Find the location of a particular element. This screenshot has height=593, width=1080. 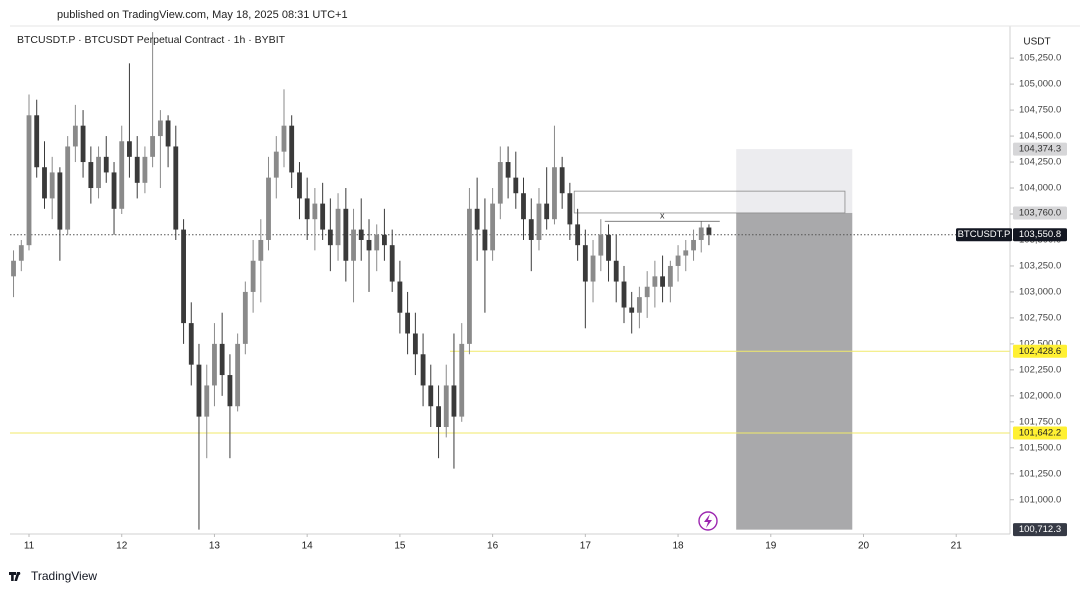

symbol-label: BTCUSDT.P is located at coordinates (984, 234).